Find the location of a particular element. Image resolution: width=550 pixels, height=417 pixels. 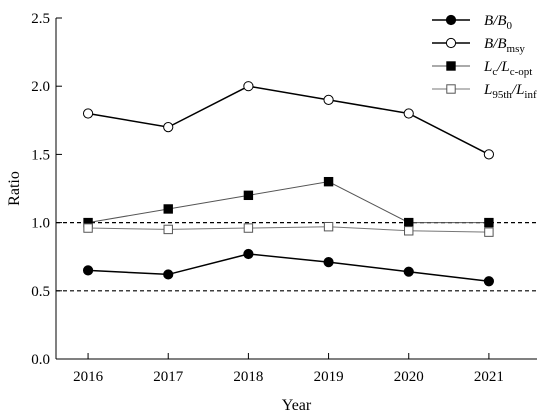

y-tick-label: 1.5 is located at coordinates (40, 155).